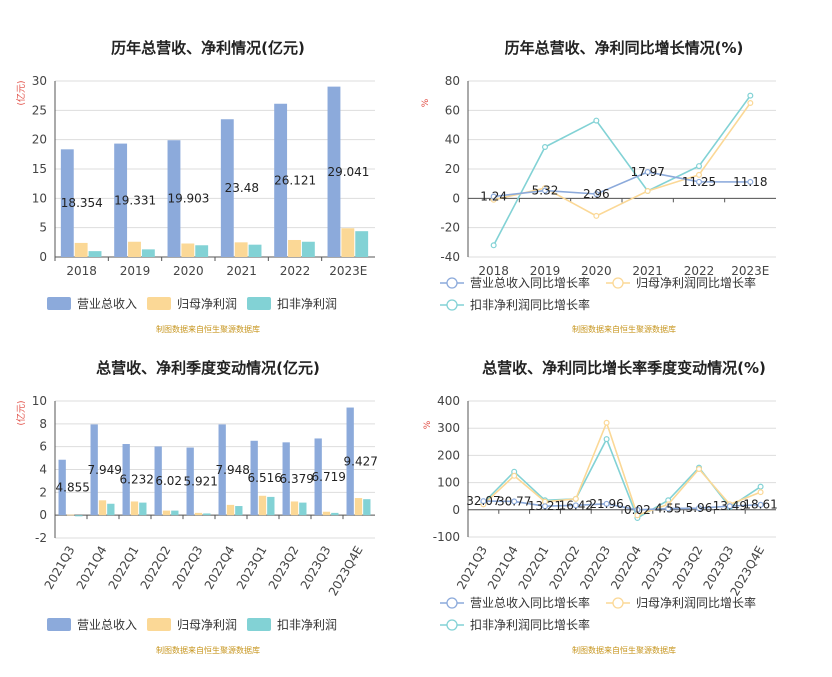  What do you see at coordinates (446, 537) in the screenshot?
I see `y-tick-label: -100` at bounding box center [446, 537].